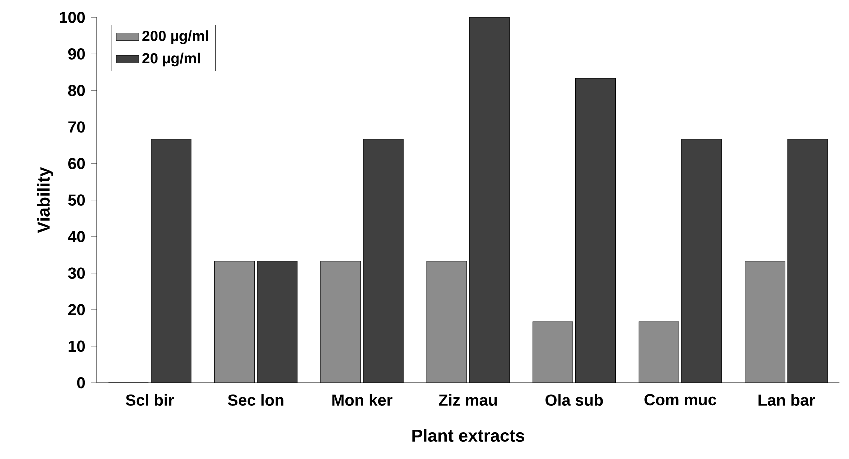  What do you see at coordinates (77, 346) in the screenshot?
I see `y-tick-label: 10` at bounding box center [77, 346].